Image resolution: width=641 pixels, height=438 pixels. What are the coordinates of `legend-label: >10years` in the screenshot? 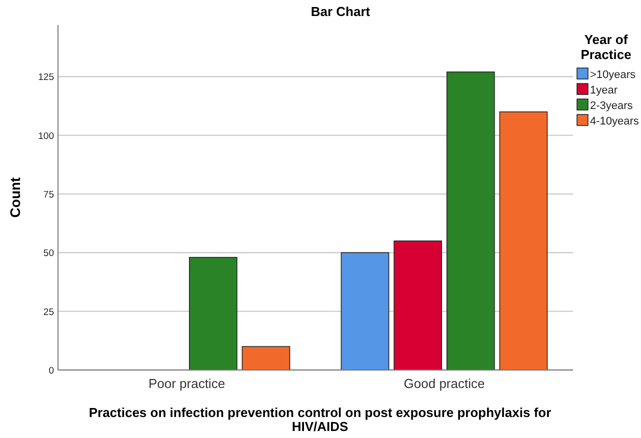 It's located at (613, 75).